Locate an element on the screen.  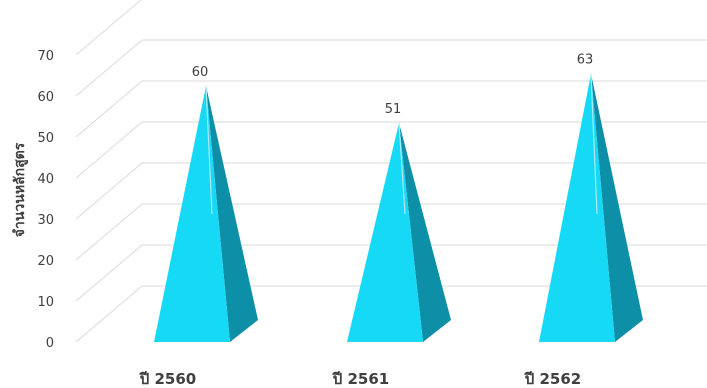
category-labels: ปี 2560 ปี 2561 ปี 2562 is located at coordinates (360, 379).